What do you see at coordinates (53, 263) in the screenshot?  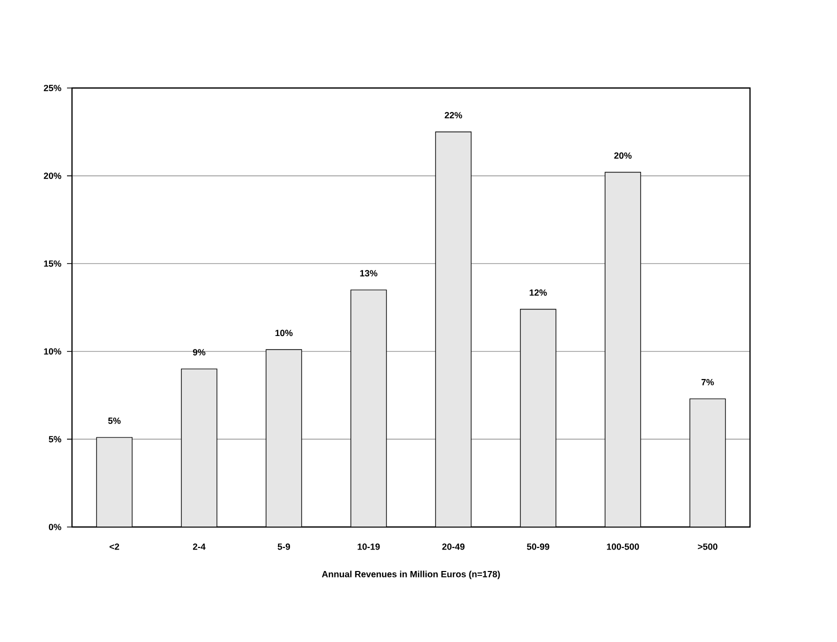 I see `y-tick-label: 15%` at bounding box center [53, 263].